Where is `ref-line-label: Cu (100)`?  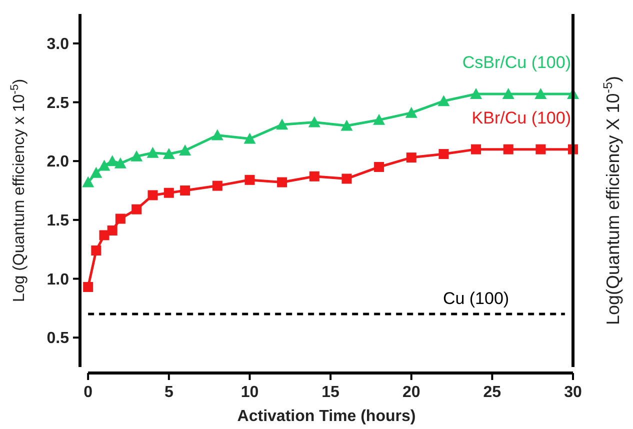 ref-line-label: Cu (100) is located at coordinates (476, 298).